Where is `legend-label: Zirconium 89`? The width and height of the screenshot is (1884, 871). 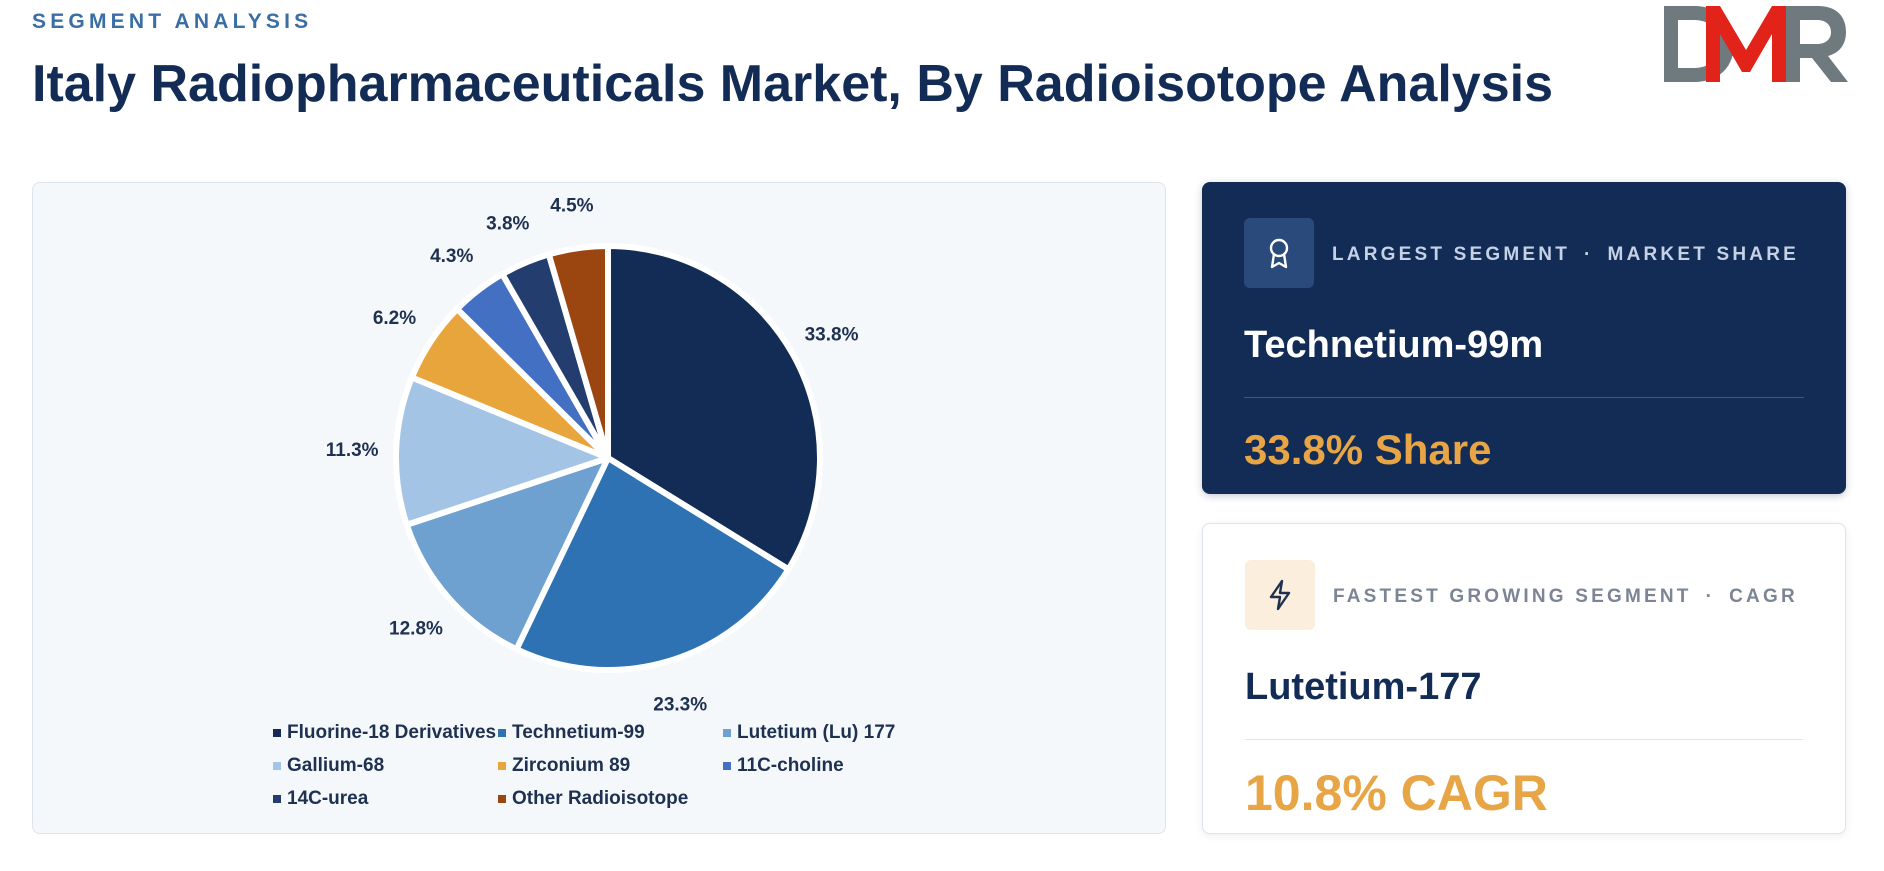
legend-label: Zirconium 89 is located at coordinates (571, 765).